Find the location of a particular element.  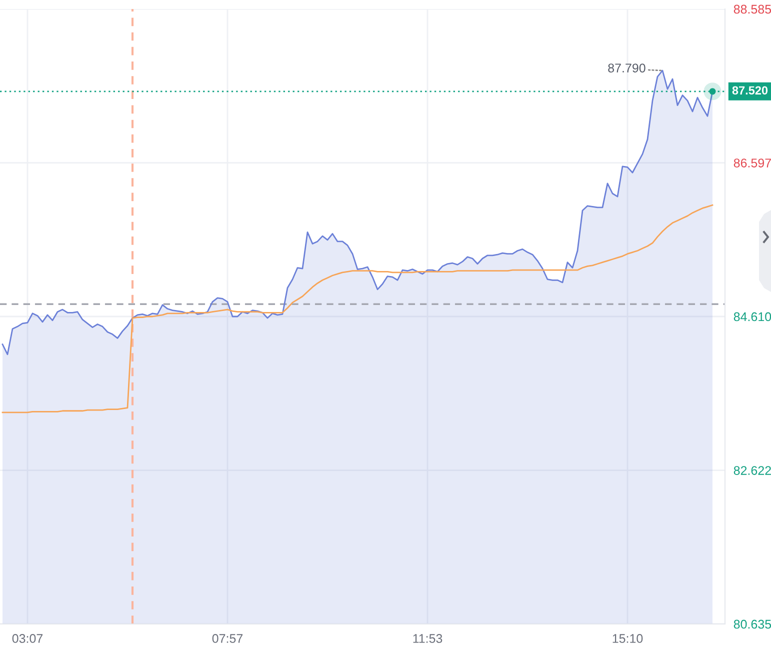

annotation: 87.790 is located at coordinates (627, 68).